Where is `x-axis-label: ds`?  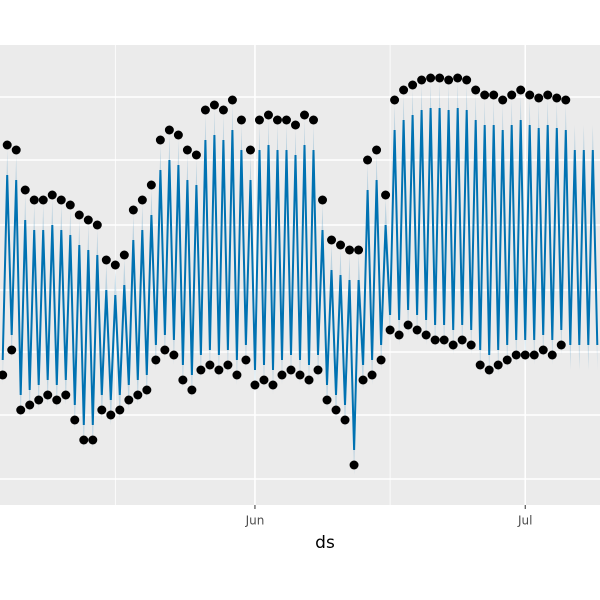
x-axis-label: ds is located at coordinates (325, 543).